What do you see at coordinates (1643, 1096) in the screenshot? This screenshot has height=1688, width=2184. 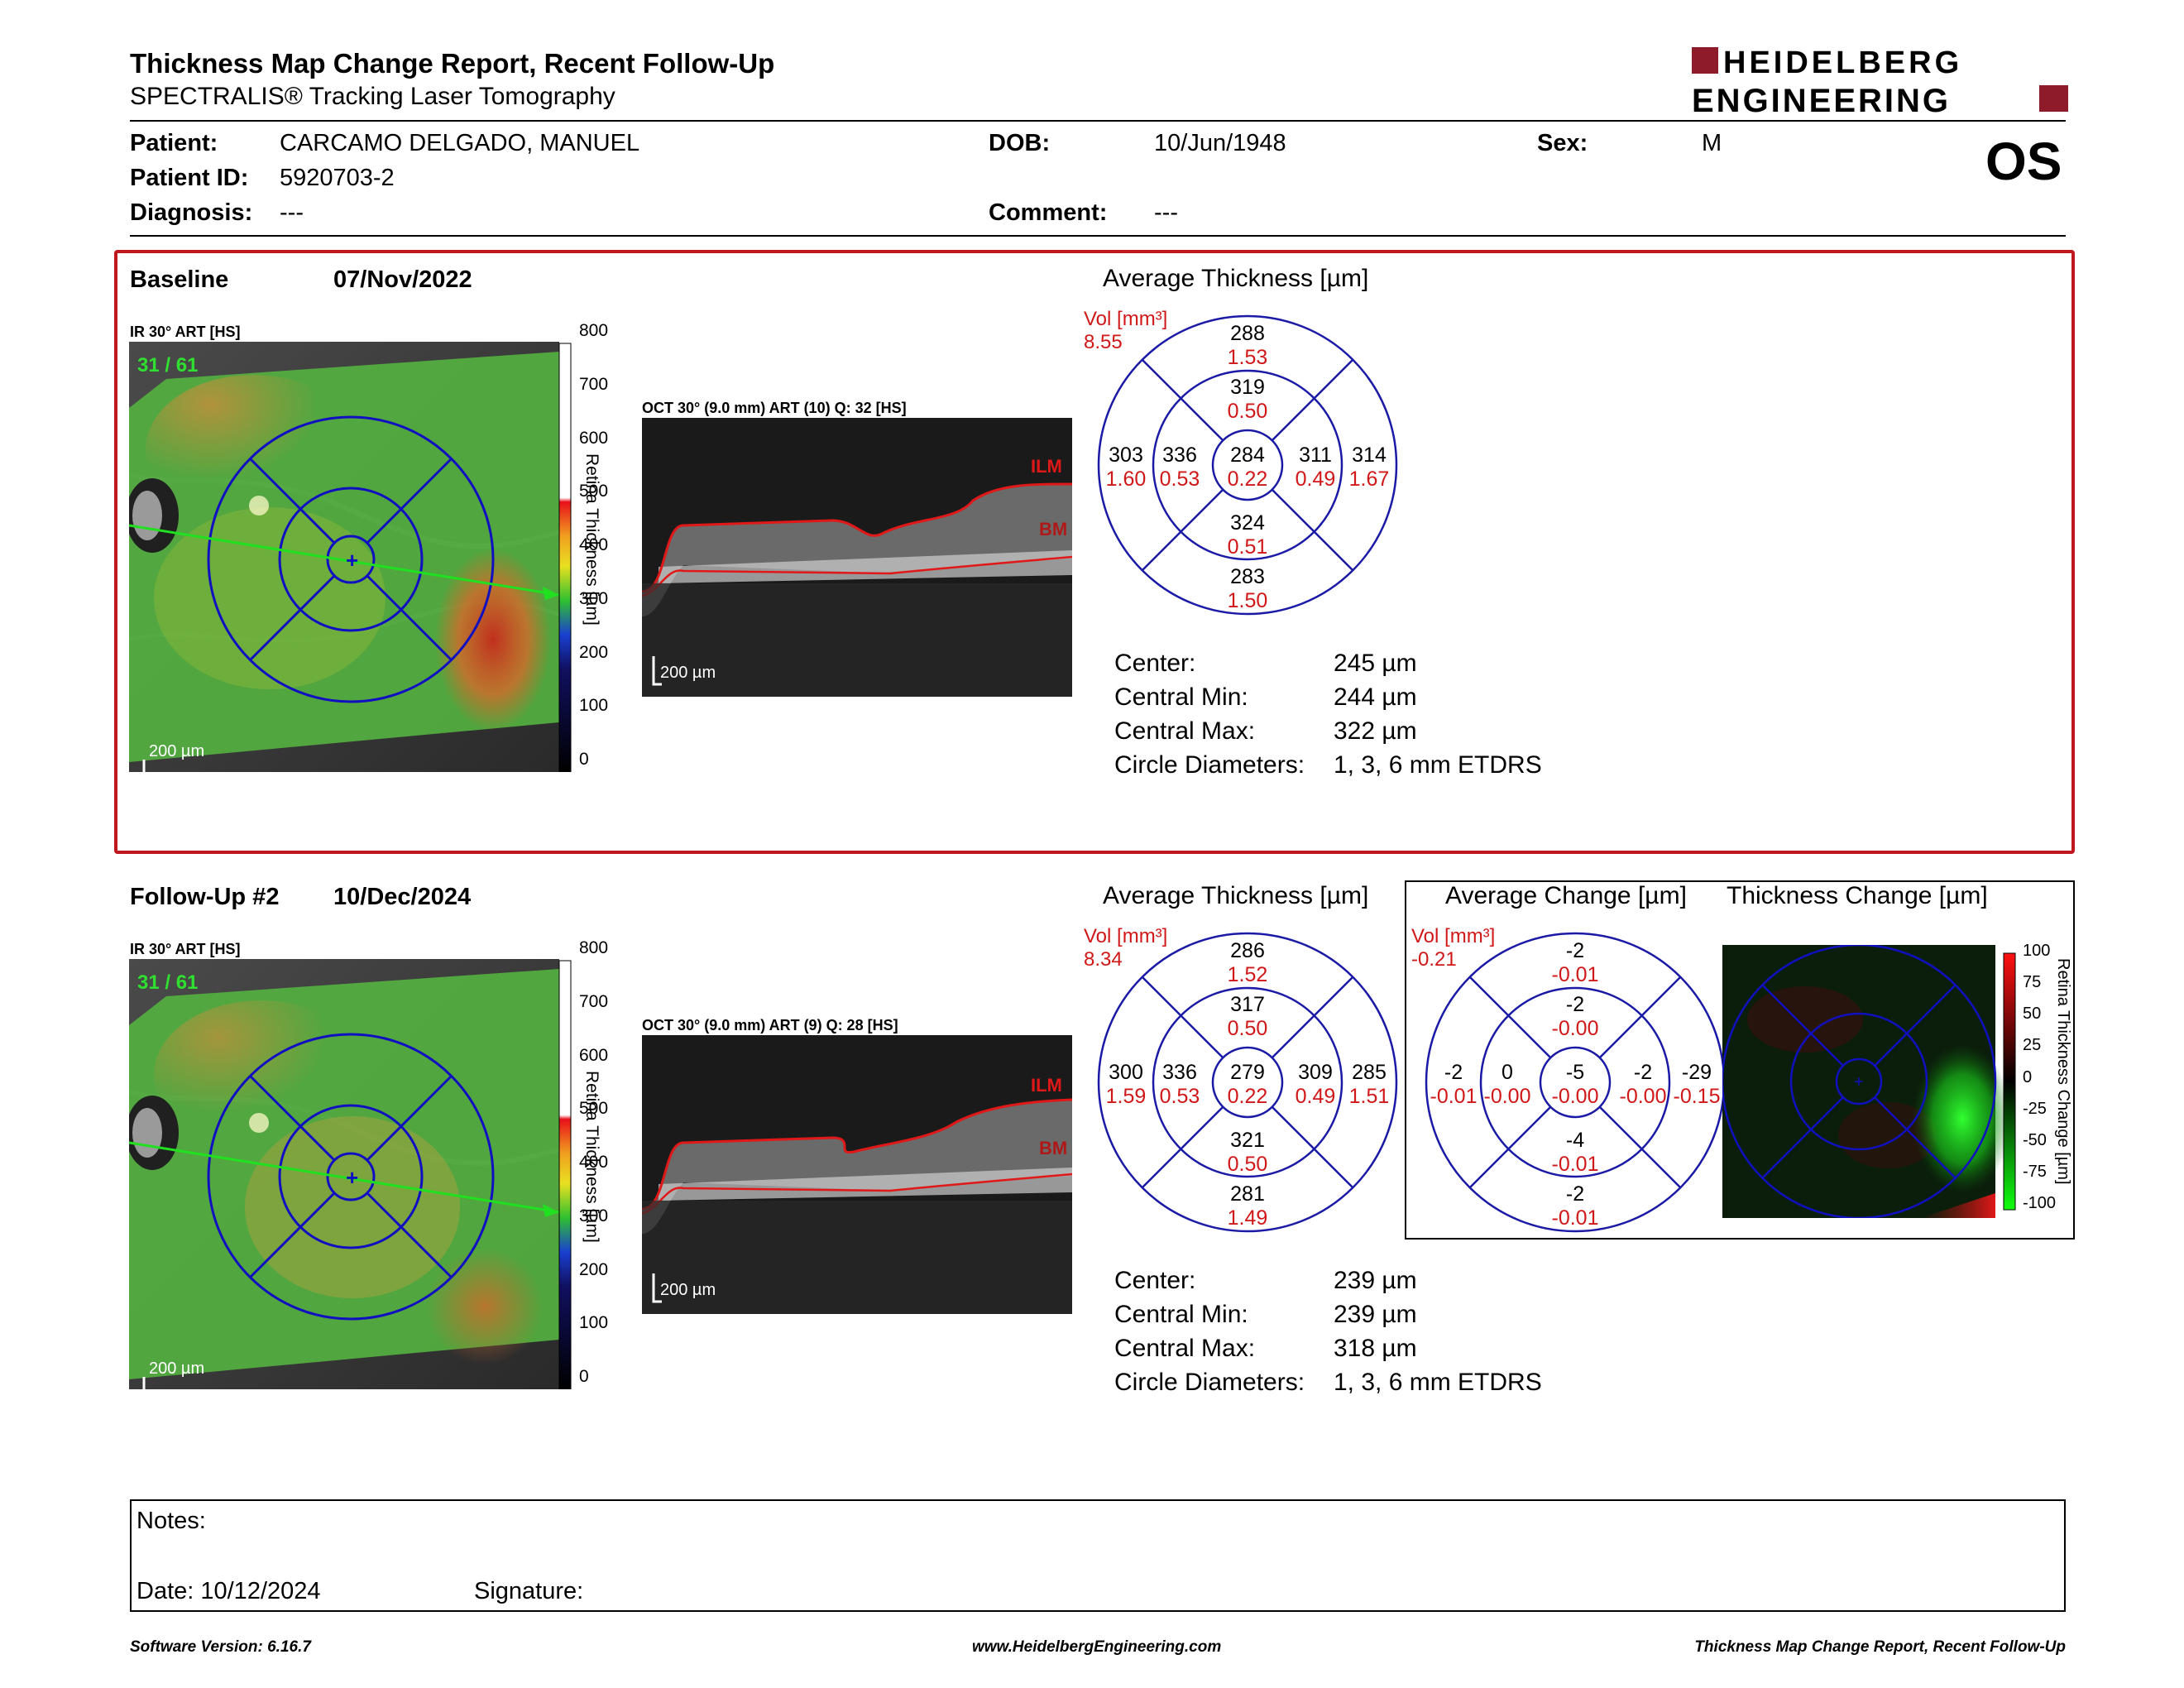 I see `etdrs-inner-nas-volume: -0.00` at bounding box center [1643, 1096].